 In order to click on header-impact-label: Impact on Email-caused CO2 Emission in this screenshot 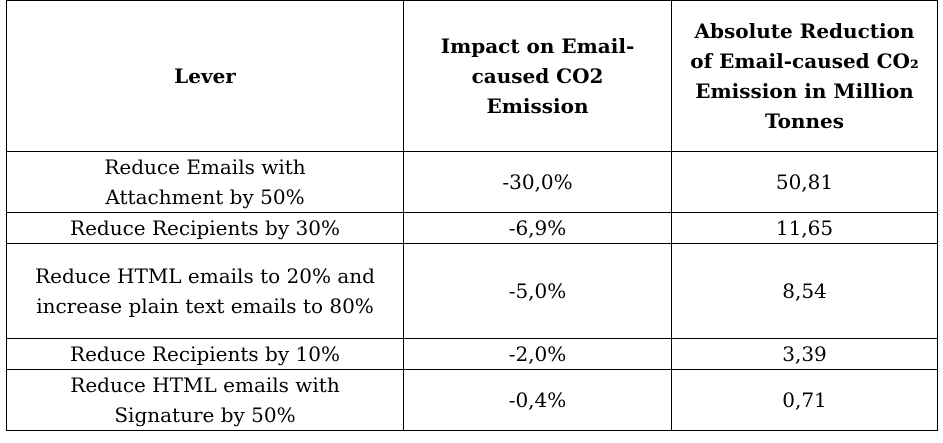, I will do `click(537, 76)`.